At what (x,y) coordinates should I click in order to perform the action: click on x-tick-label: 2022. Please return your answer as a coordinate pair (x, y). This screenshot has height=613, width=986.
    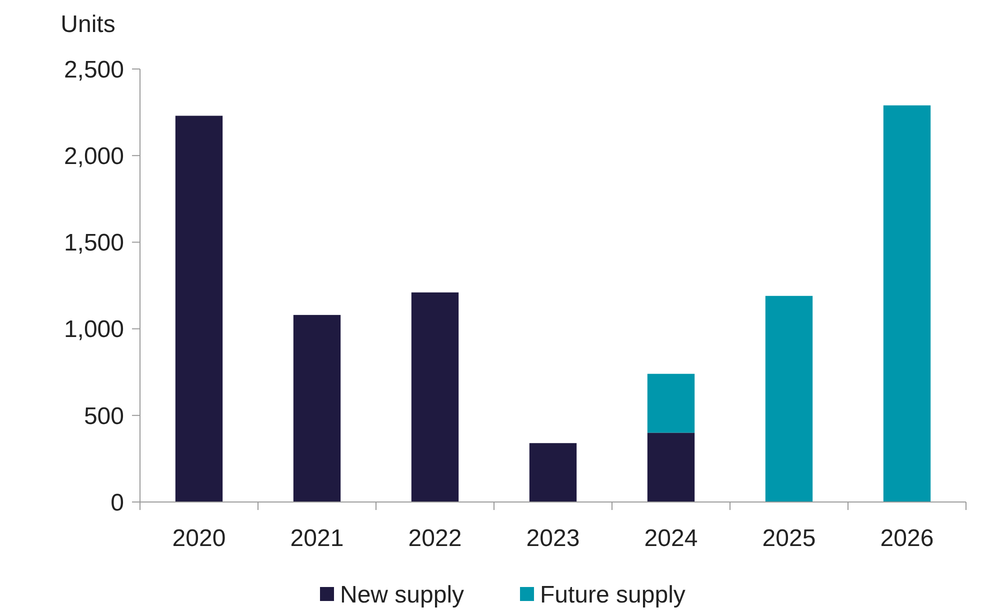
    Looking at the image, I should click on (435, 538).